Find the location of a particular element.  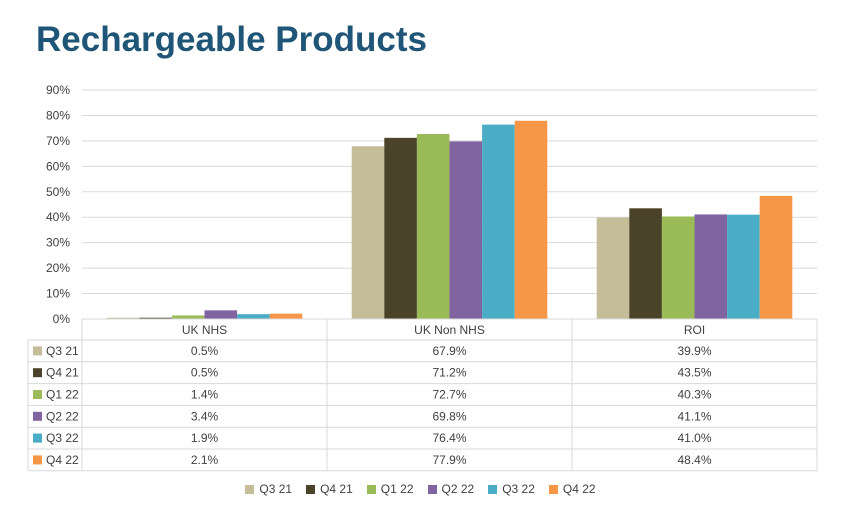

data-cell: 41.0% is located at coordinates (694, 438).